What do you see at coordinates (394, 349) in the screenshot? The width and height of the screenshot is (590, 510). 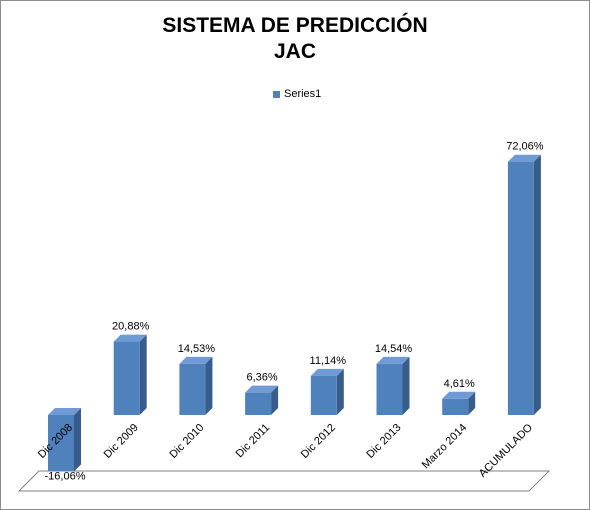 I see `data-label-5: 14,54%` at bounding box center [394, 349].